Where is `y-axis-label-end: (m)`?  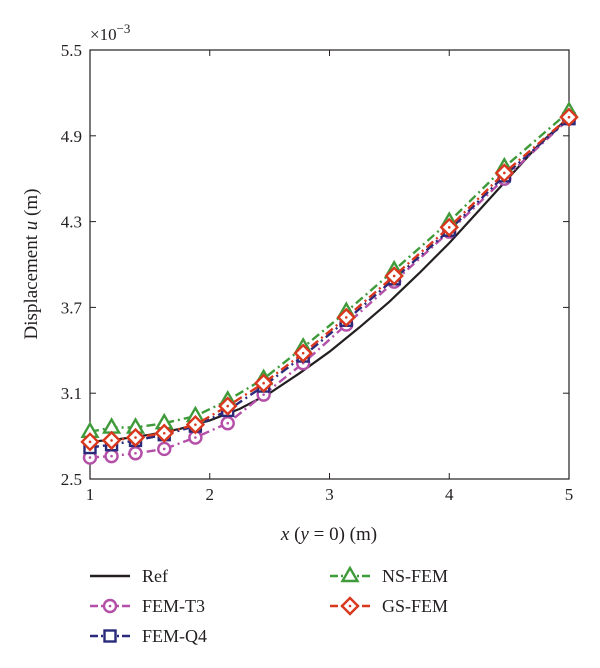 y-axis-label-end: (m) is located at coordinates (31, 205).